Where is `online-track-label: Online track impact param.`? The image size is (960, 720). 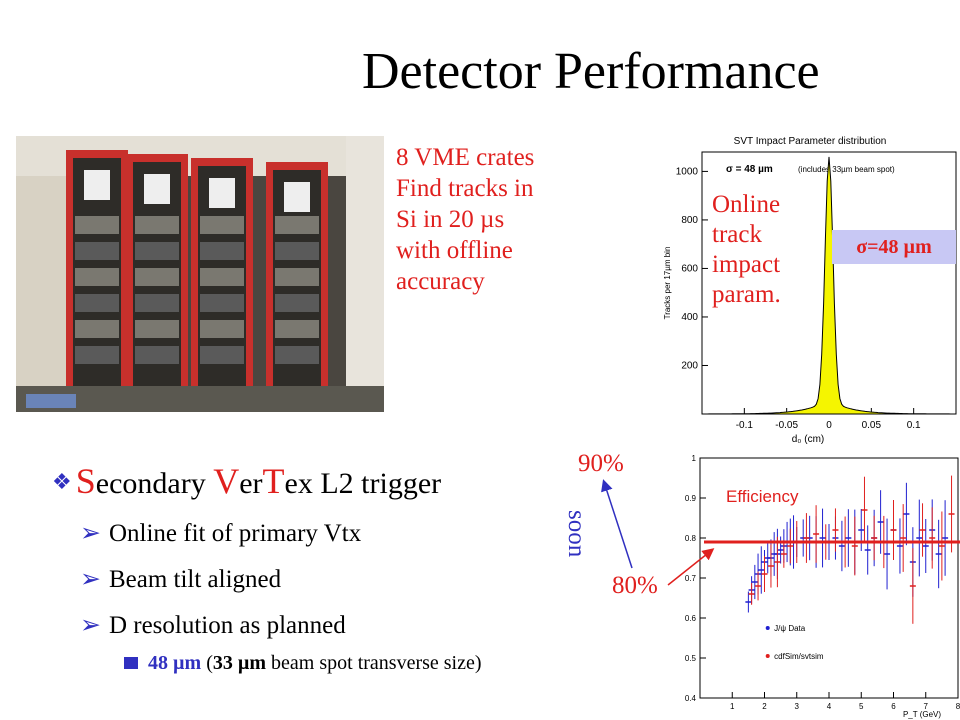
online-track-label: Online track impact param. is located at coordinates (746, 250).